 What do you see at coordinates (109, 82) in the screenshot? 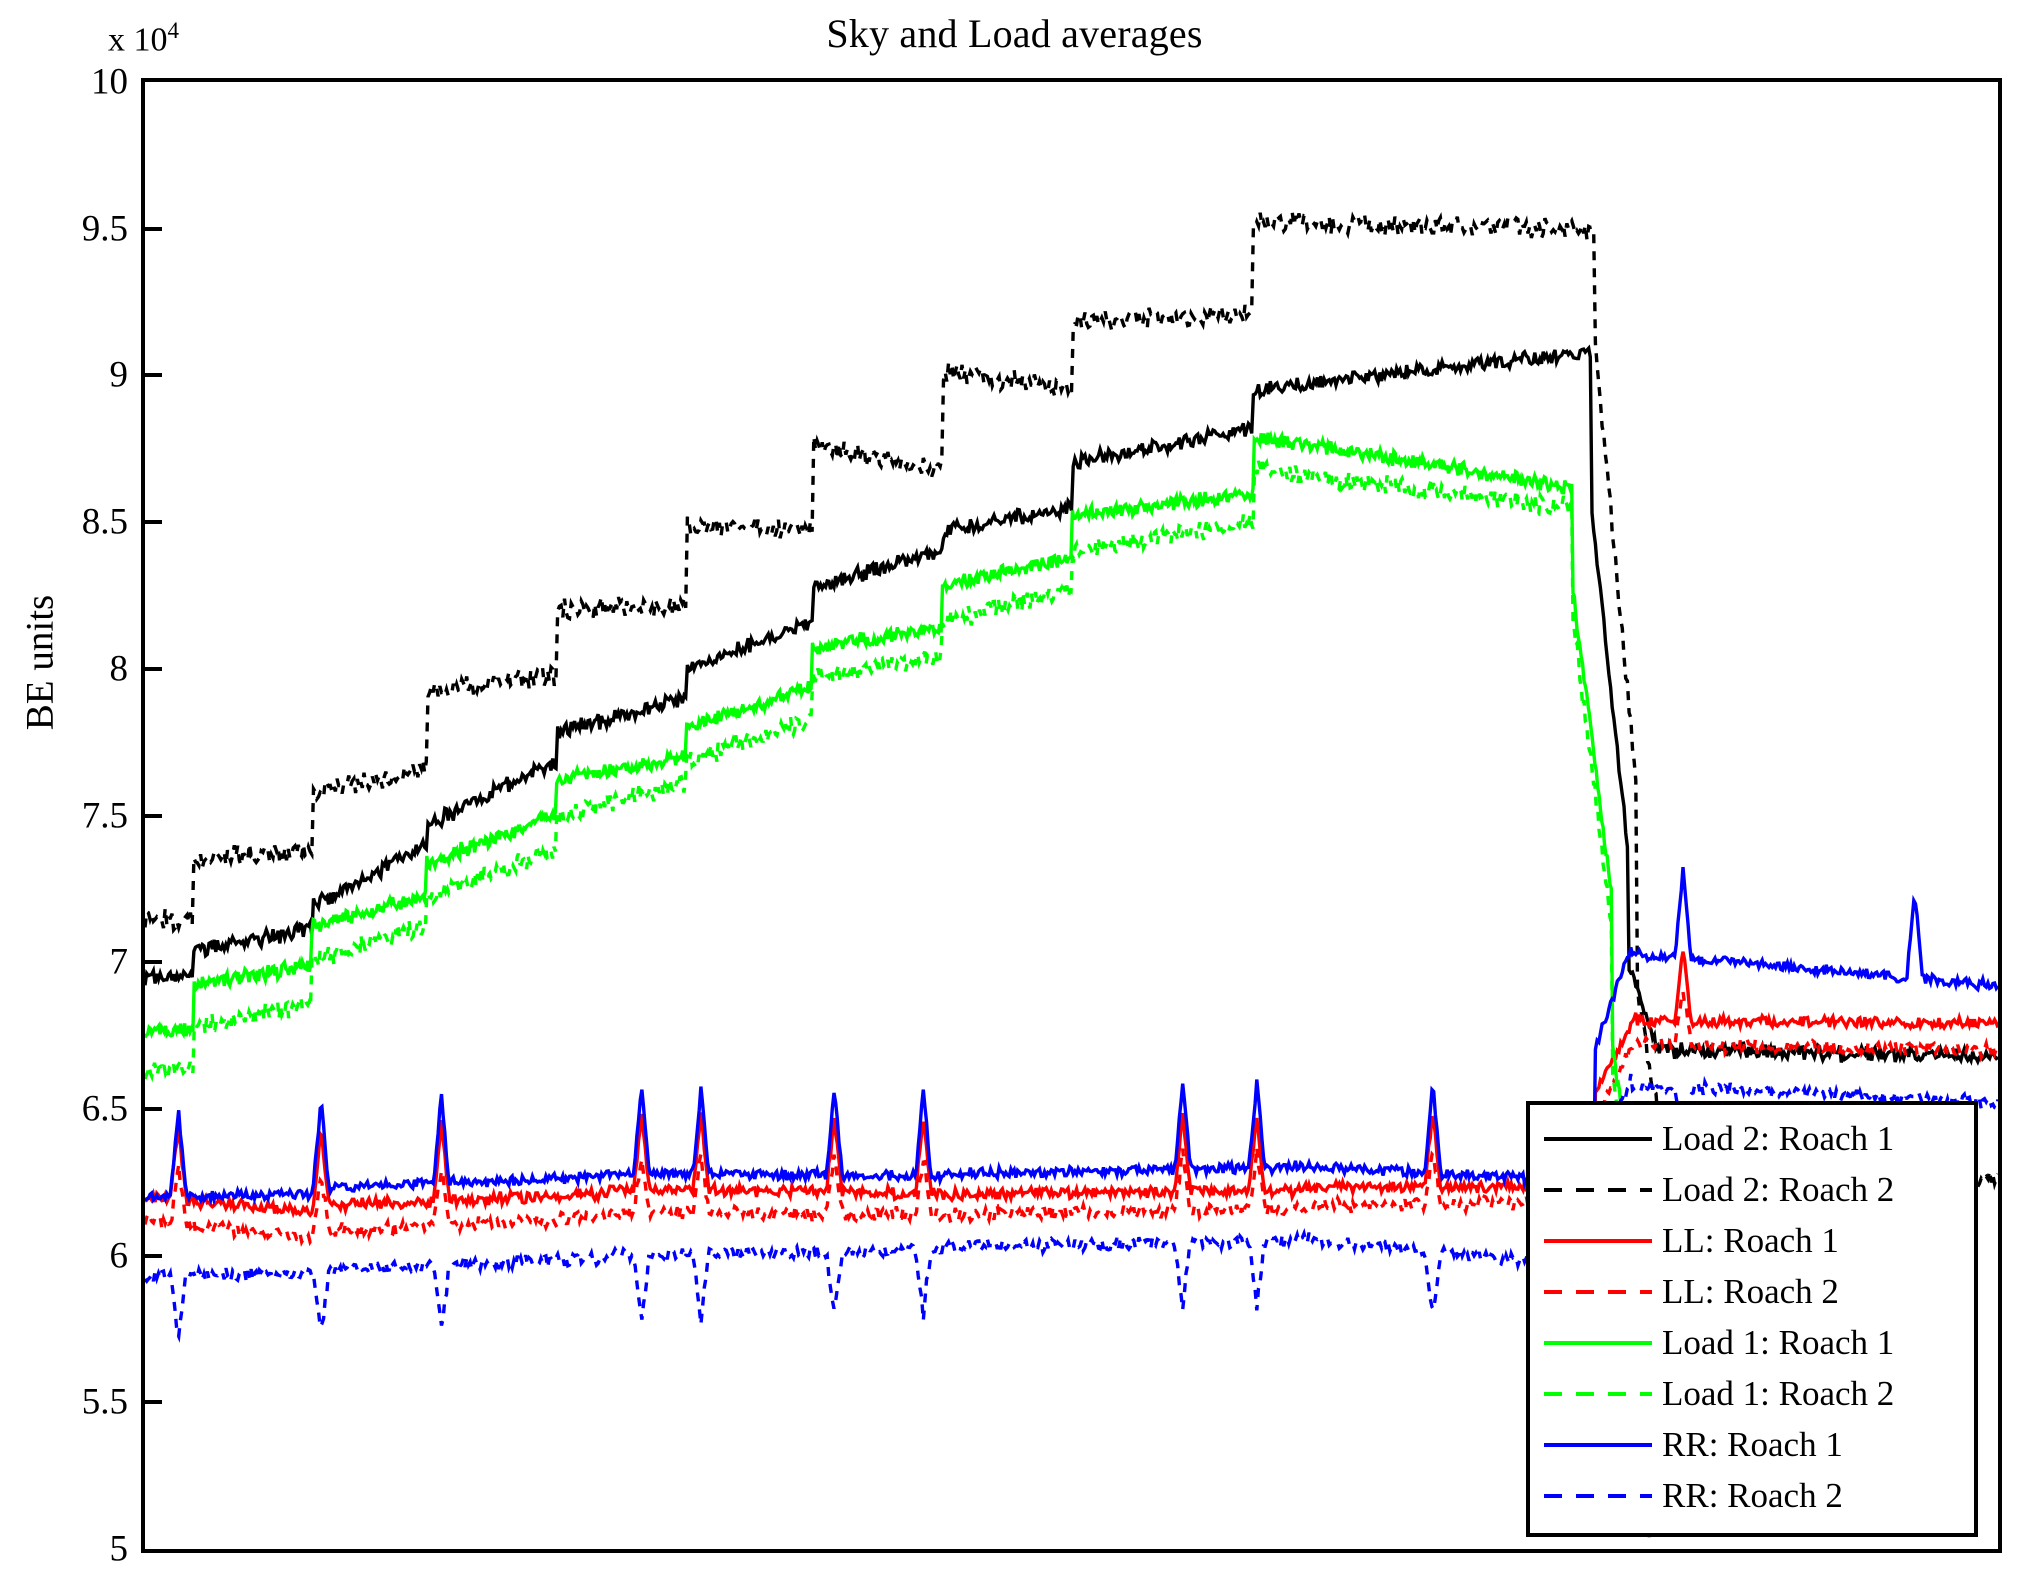
I see `y-axis-tick-label: 10` at bounding box center [109, 82].